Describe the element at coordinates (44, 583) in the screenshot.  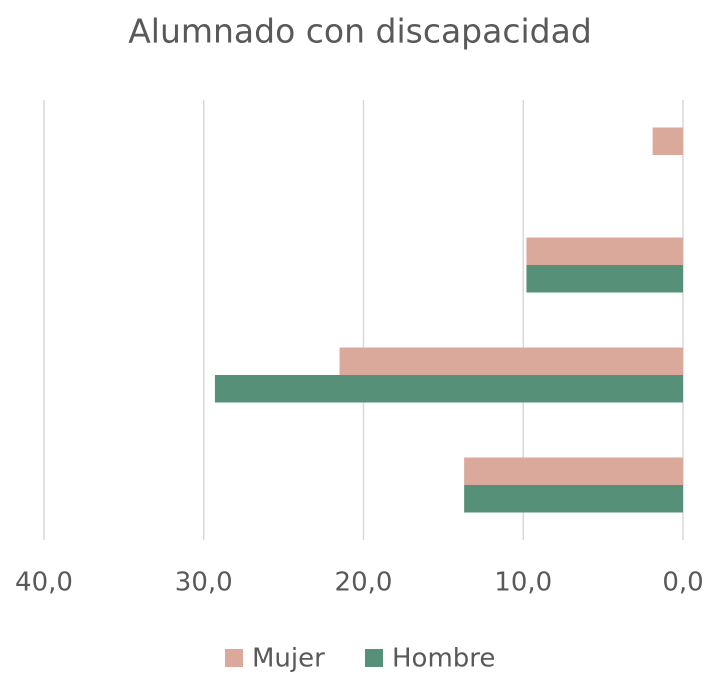
I see `x-tick-label: 40,0` at that location.